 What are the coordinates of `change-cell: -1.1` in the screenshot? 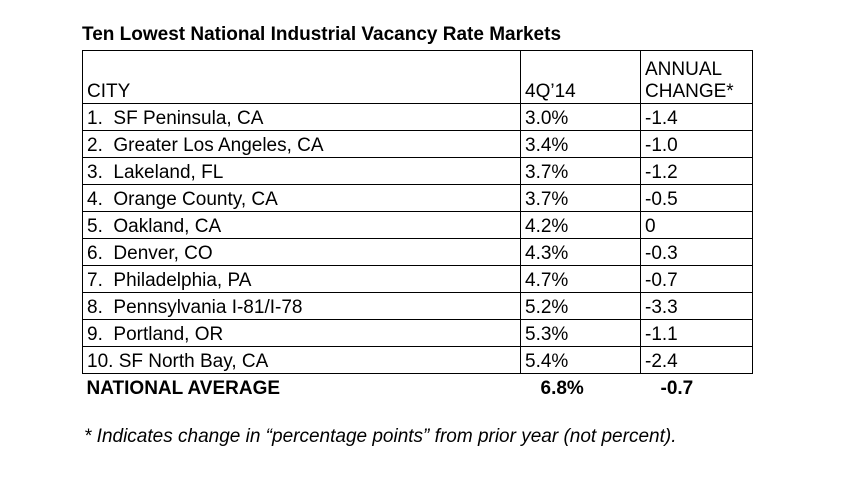 It's located at (696, 333).